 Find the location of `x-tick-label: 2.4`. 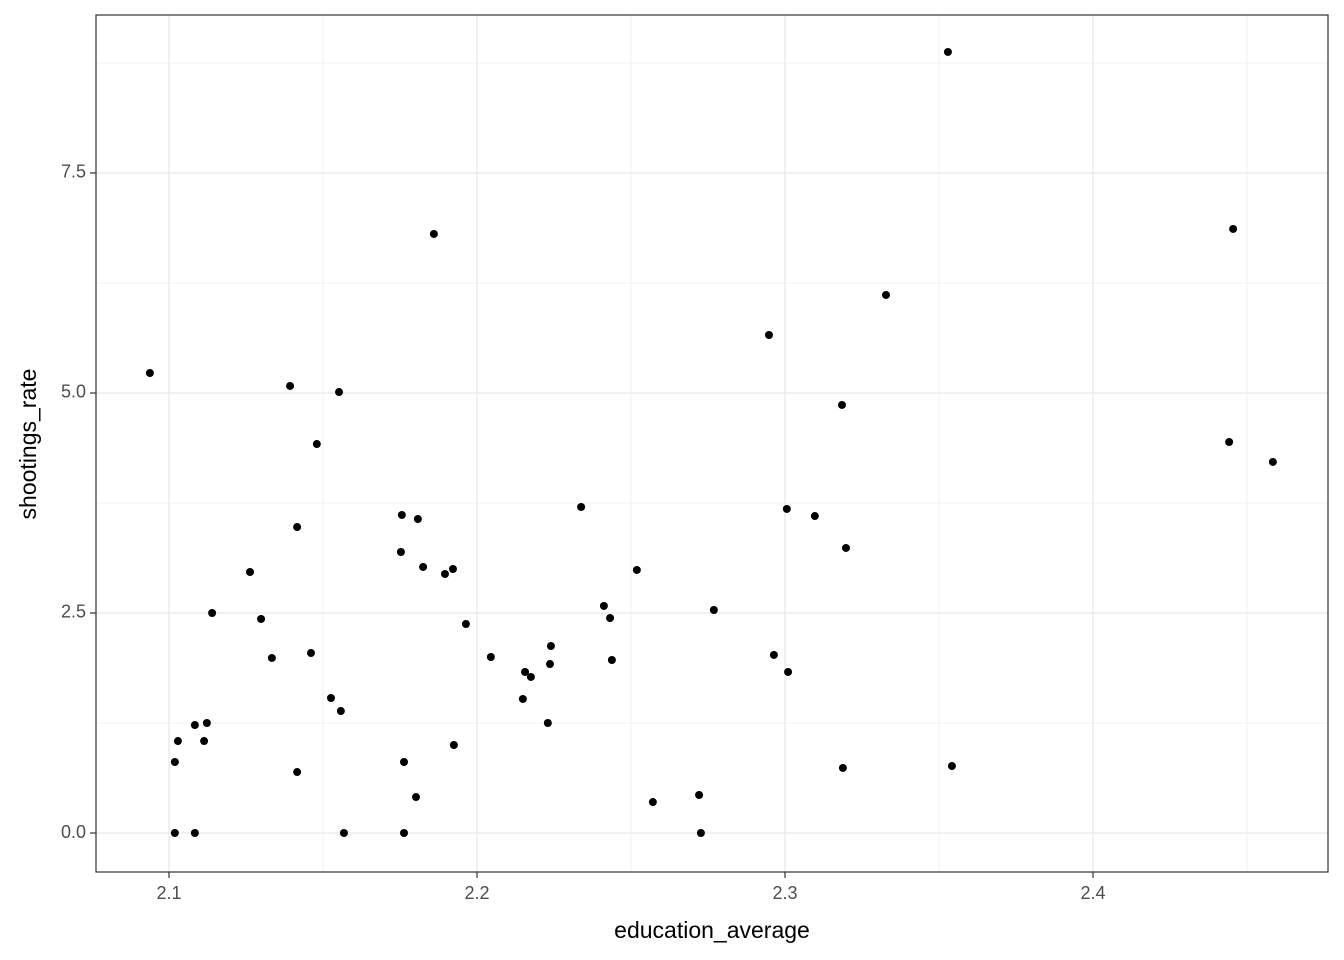

x-tick-label: 2.4 is located at coordinates (1092, 893).